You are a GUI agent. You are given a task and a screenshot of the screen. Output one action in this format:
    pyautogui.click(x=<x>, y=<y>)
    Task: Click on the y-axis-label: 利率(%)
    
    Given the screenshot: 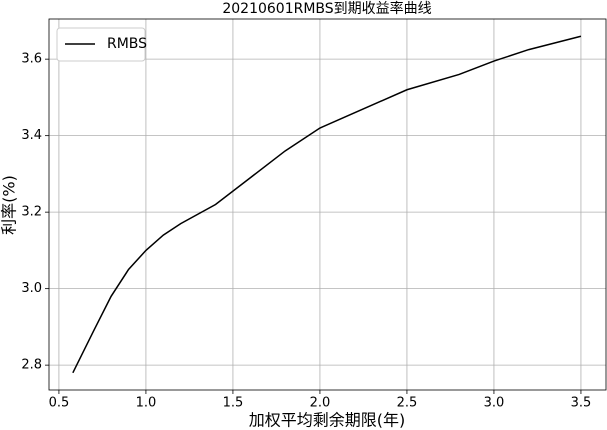 What is the action you would take?
    pyautogui.click(x=9, y=205)
    